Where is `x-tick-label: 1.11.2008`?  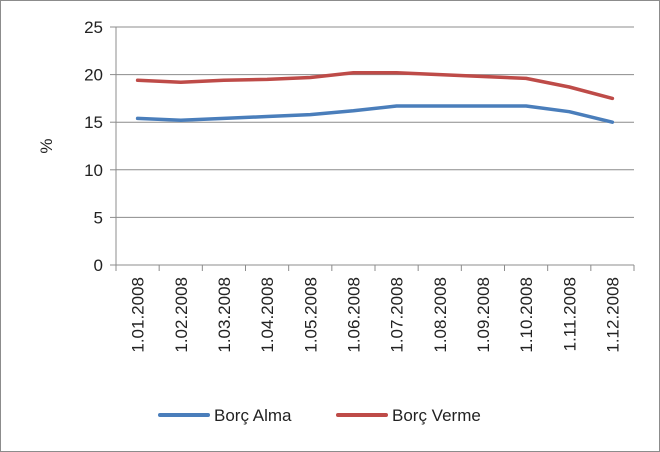
x-tick-label: 1.11.2008 is located at coordinates (569, 314).